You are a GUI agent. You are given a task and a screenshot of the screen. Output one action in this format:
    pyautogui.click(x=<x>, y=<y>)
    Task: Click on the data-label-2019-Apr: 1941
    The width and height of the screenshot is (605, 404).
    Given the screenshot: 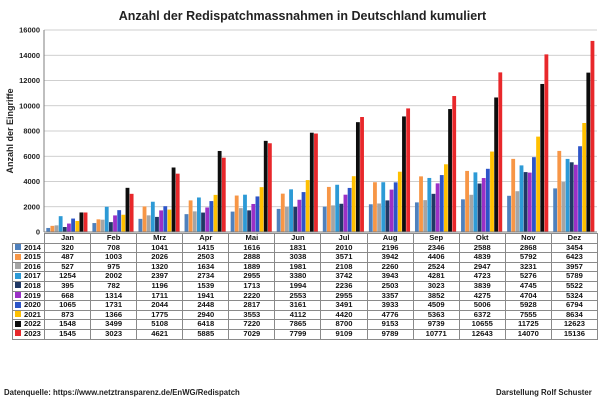 What is the action you would take?
    pyautogui.click(x=206, y=296)
    